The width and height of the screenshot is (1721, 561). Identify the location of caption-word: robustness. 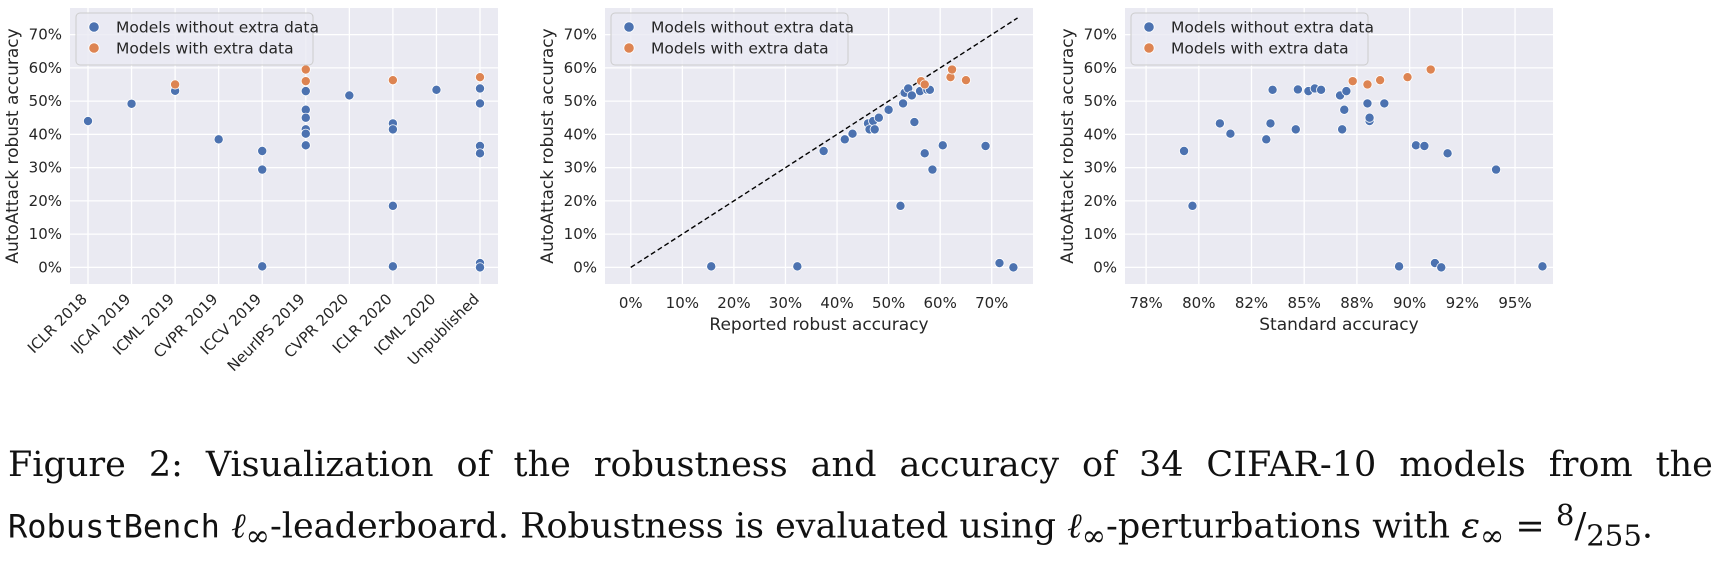
(690, 465).